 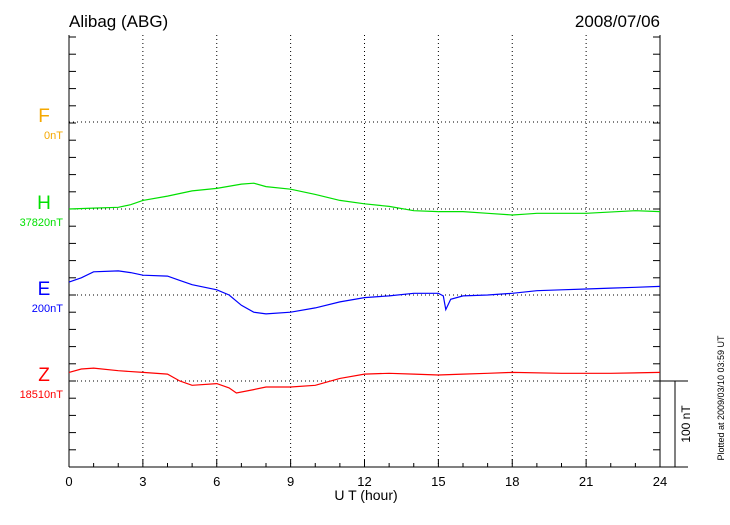 What do you see at coordinates (364, 481) in the screenshot?
I see `x-tick-label: 12` at bounding box center [364, 481].